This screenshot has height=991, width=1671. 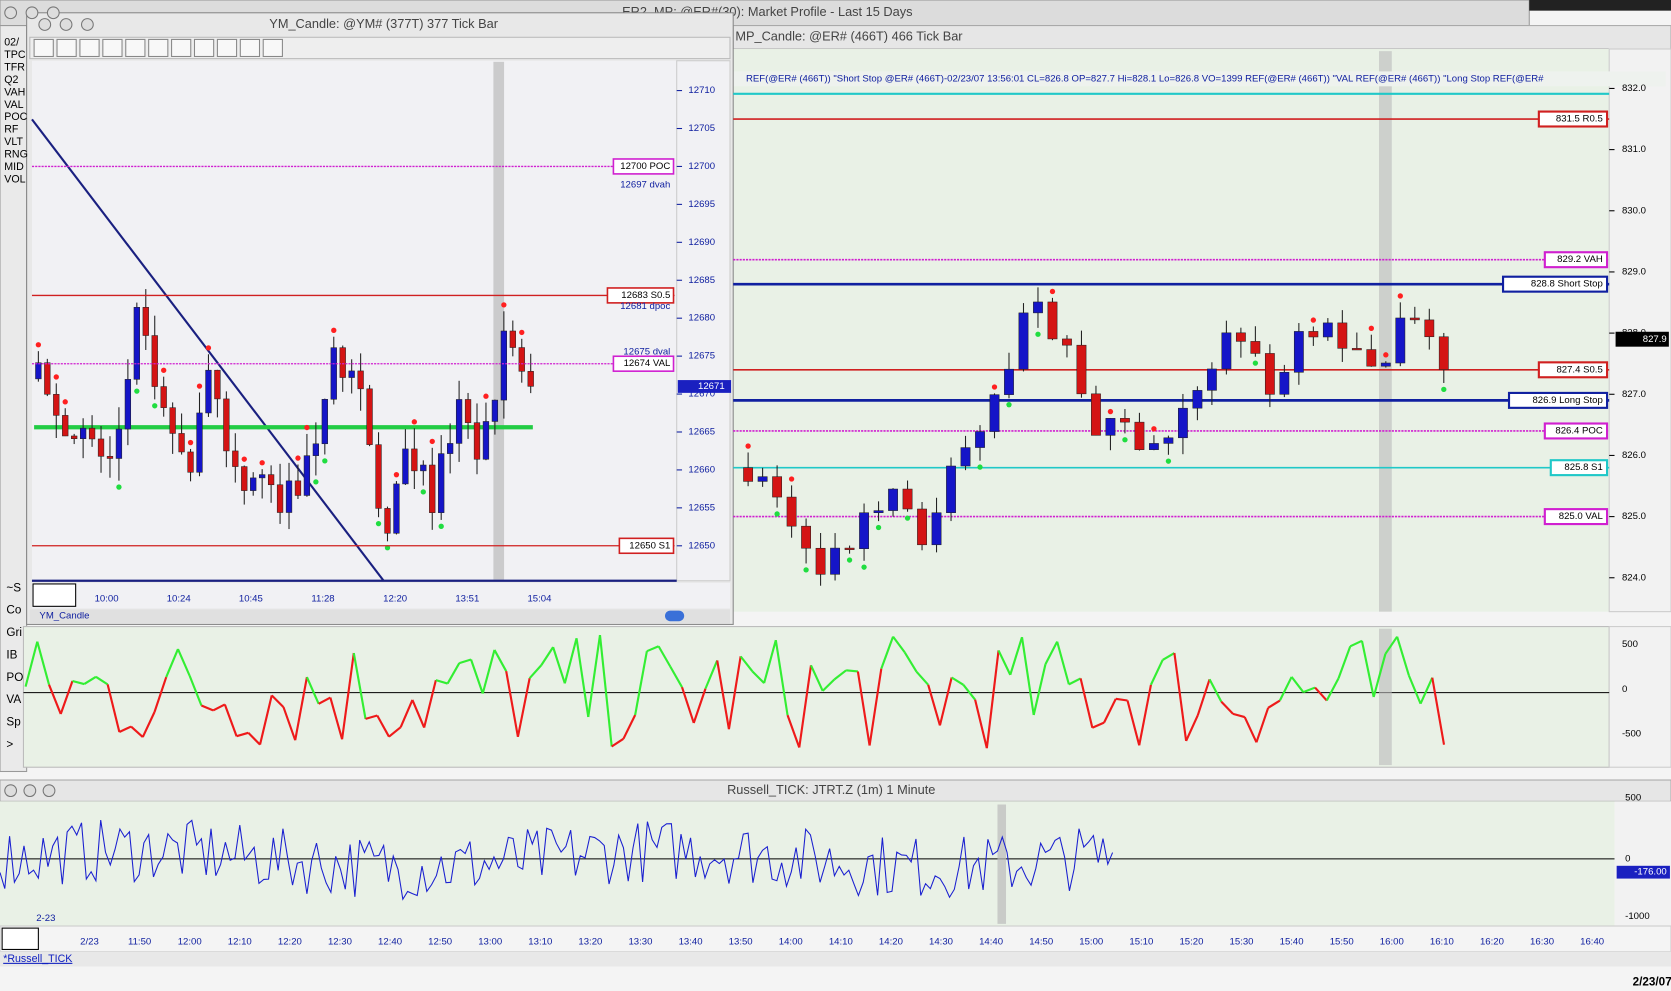 What do you see at coordinates (14, 167) in the screenshot?
I see `strip-label: MID` at bounding box center [14, 167].